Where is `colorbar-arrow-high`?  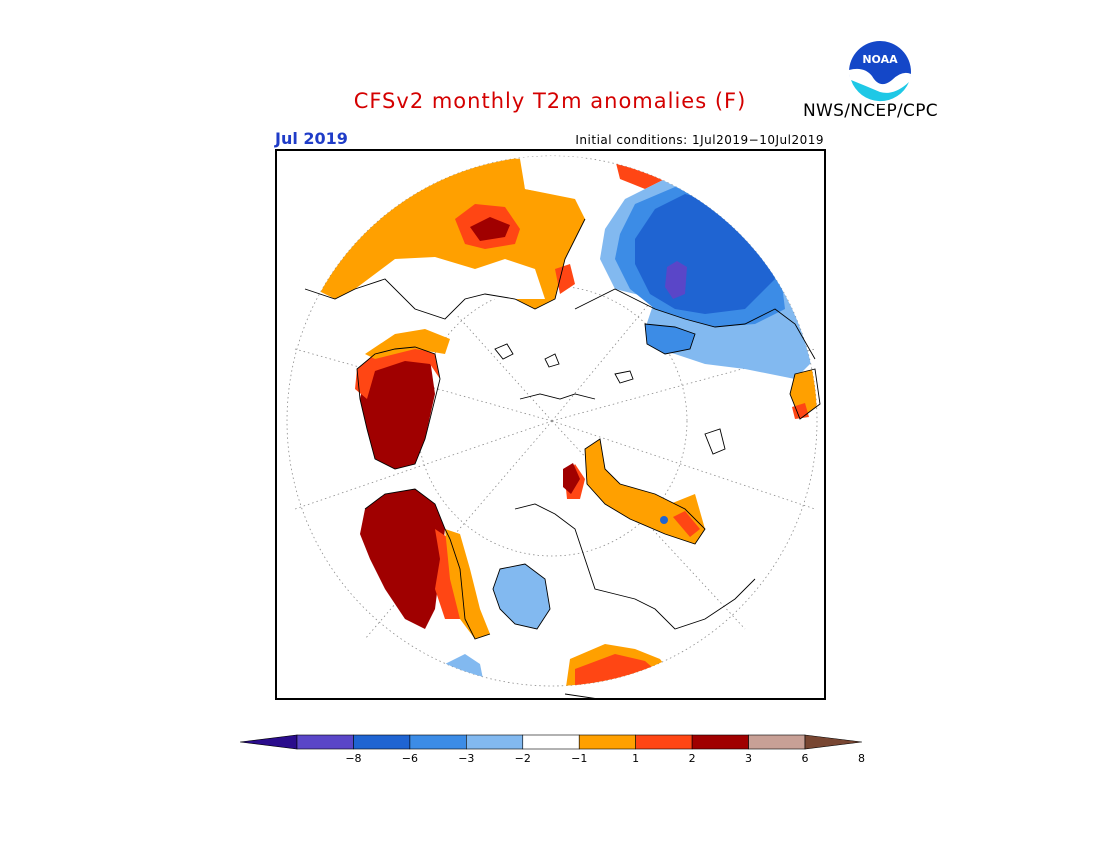
colorbar-arrow-high is located at coordinates (833, 742).